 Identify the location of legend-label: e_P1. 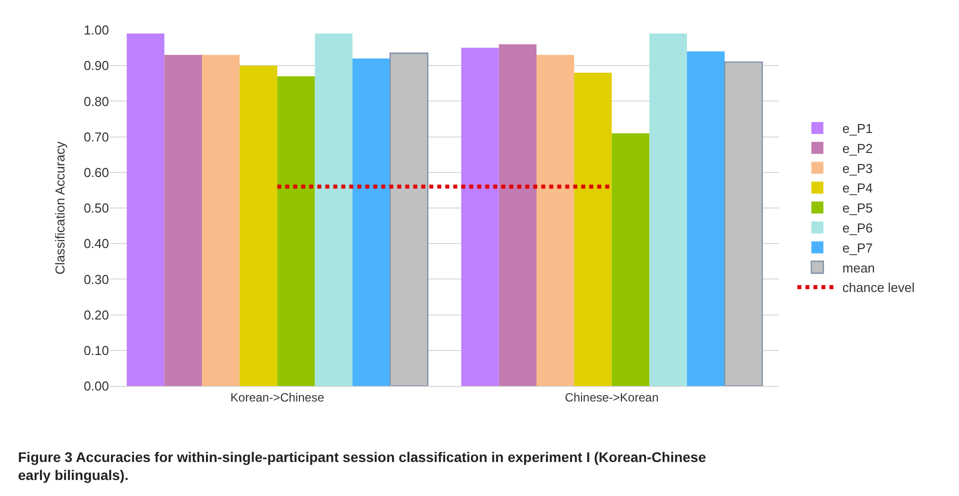
(857, 128).